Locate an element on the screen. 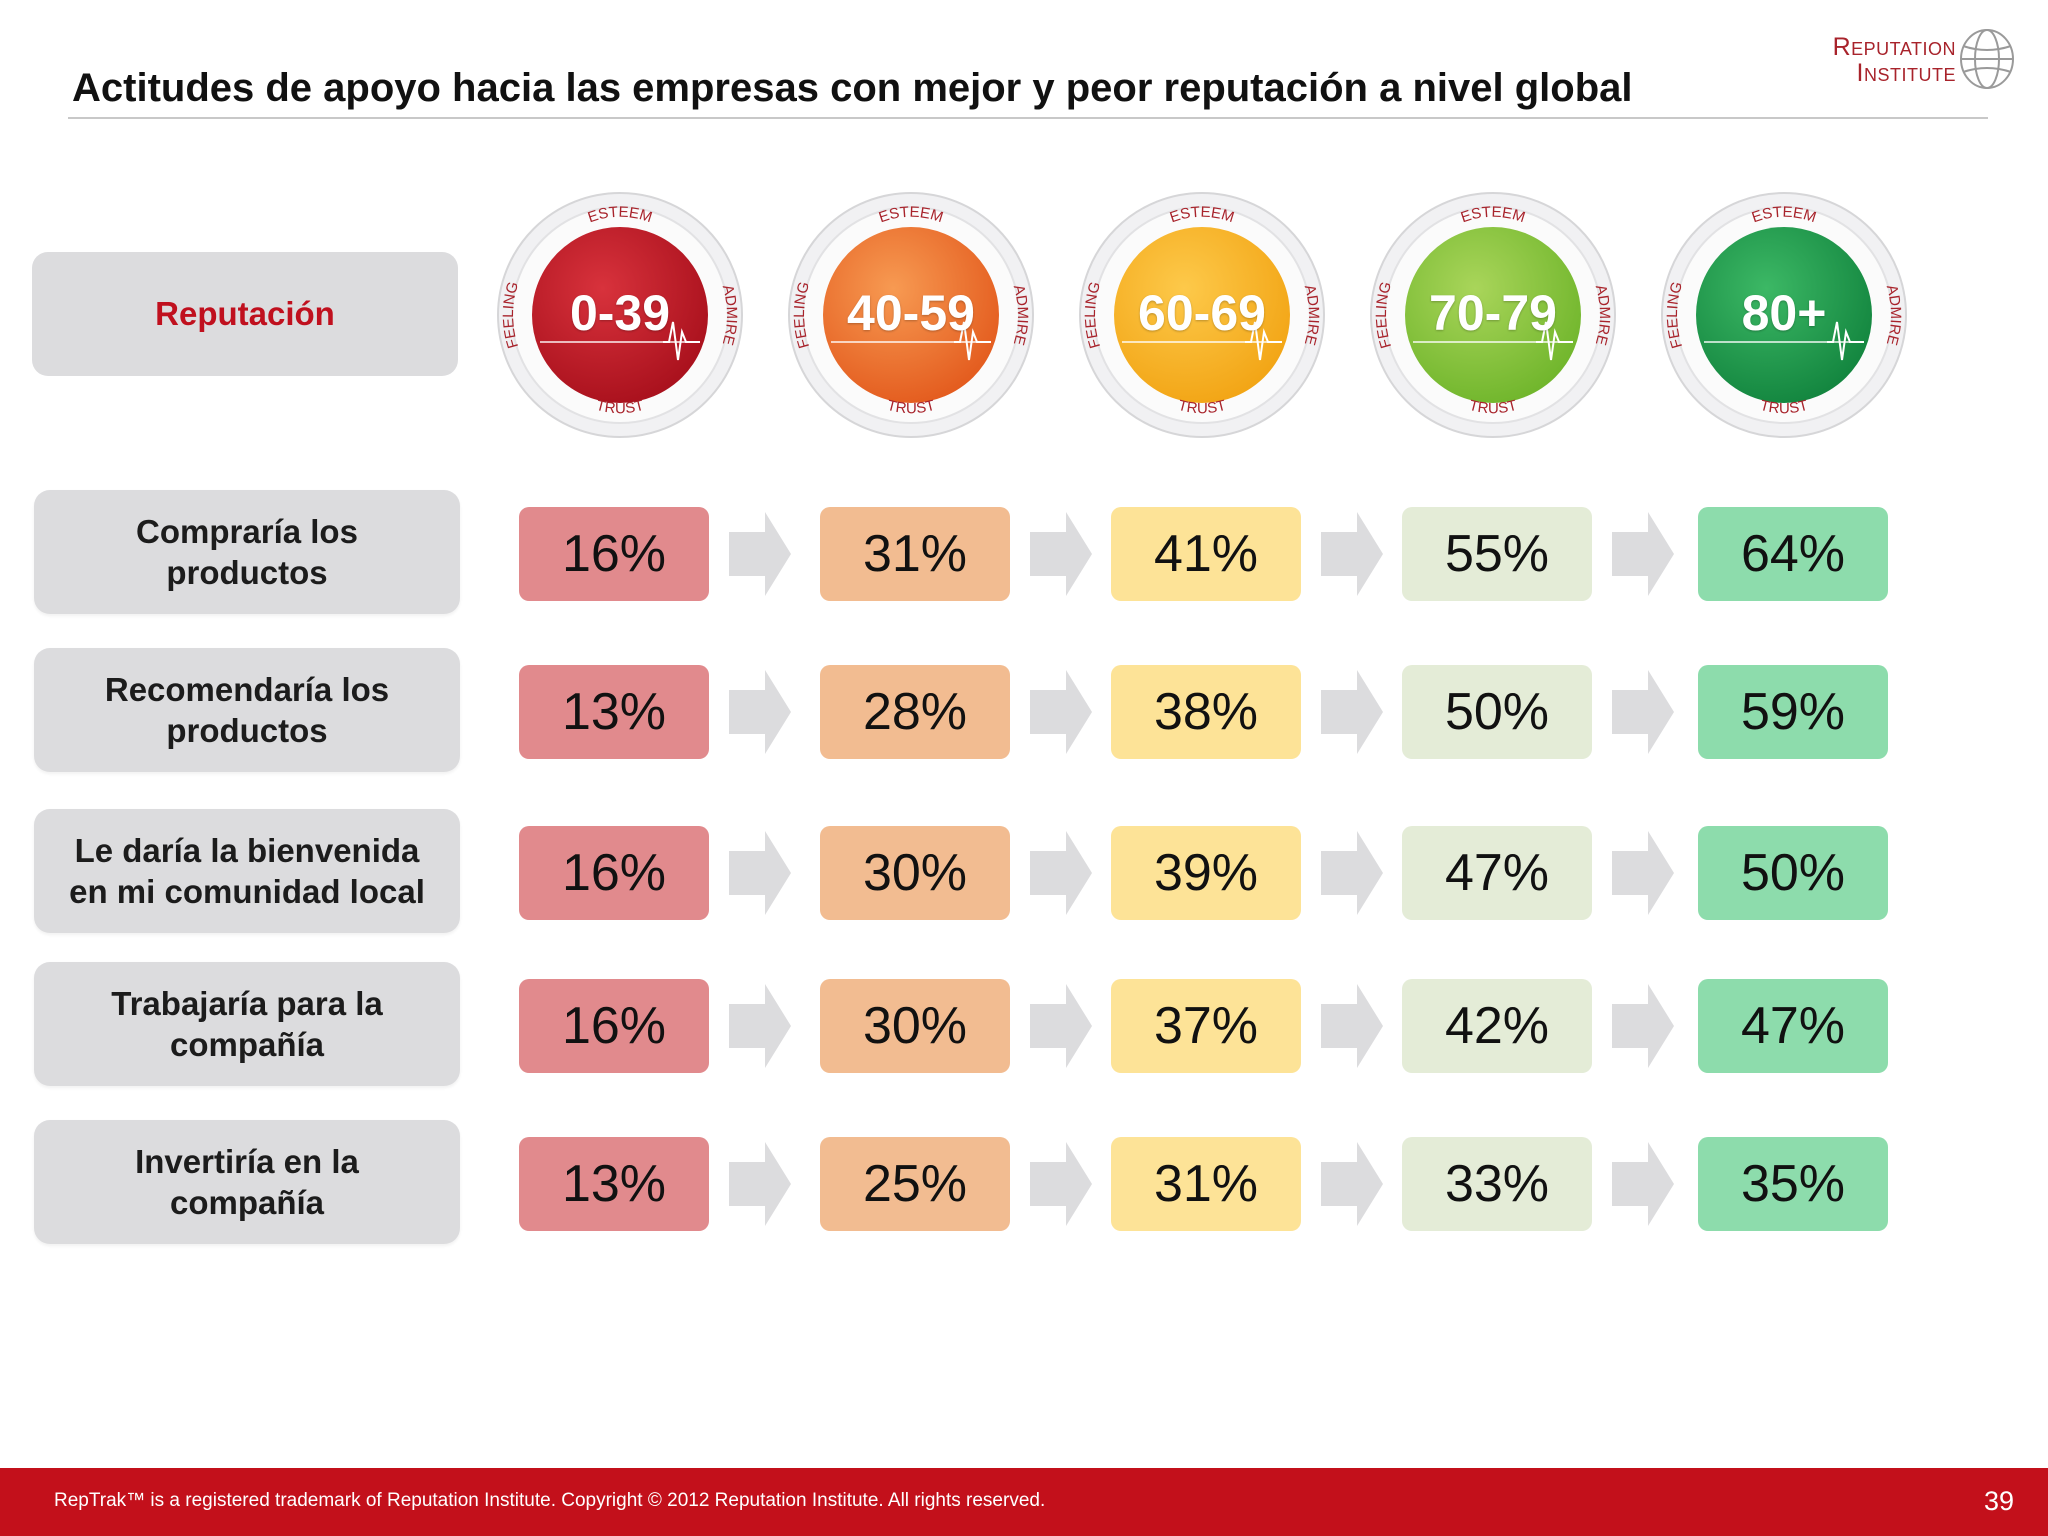 The image size is (2048, 1536). row-label: Recomendaría los productos is located at coordinates (247, 710).